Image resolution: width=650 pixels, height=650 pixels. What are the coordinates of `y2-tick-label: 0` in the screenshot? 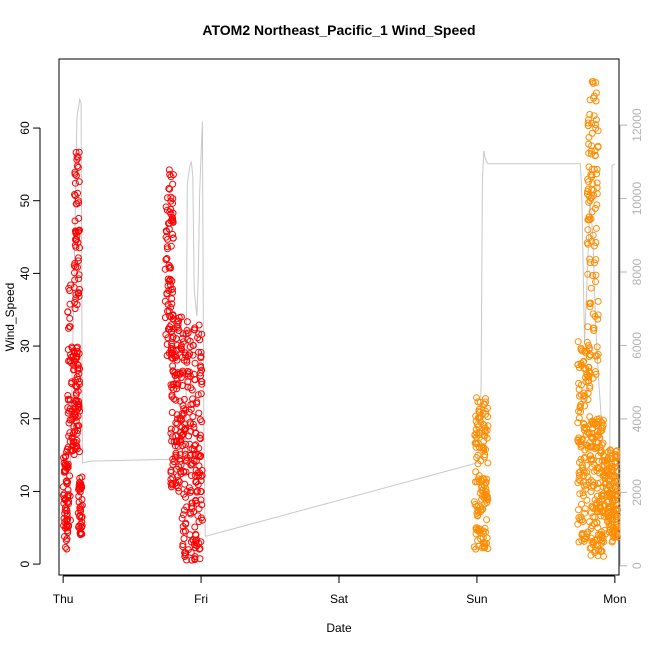 It's located at (637, 565).